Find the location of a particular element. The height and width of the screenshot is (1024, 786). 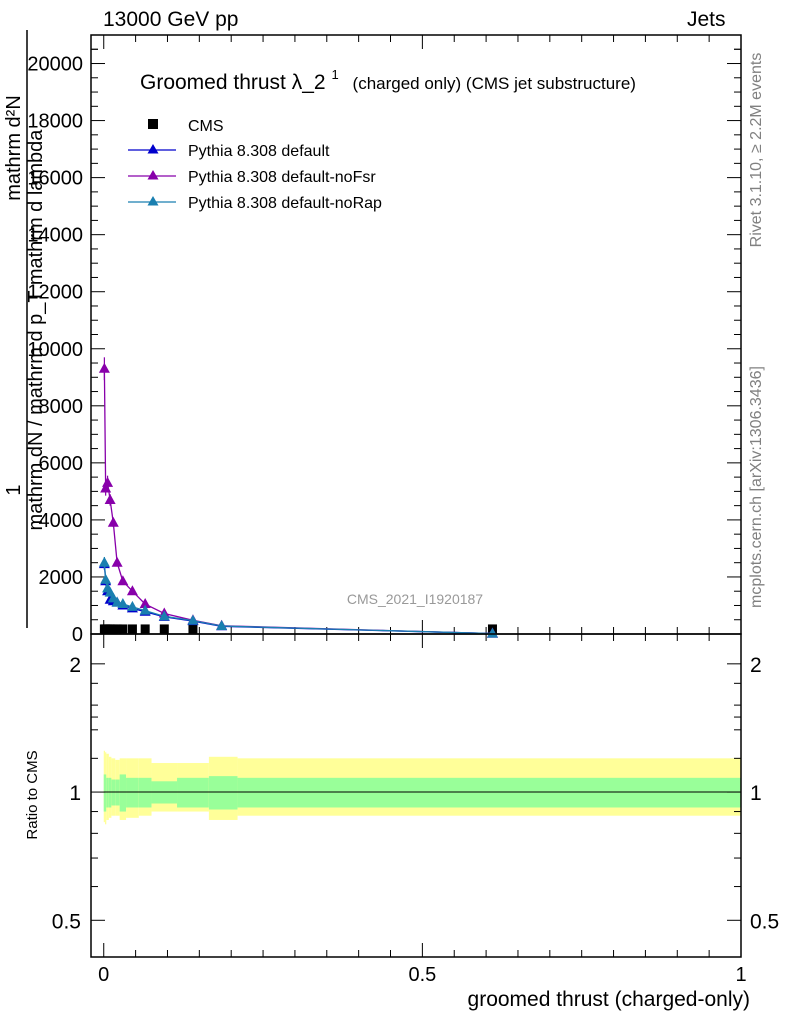

ratio-y-tick-label-right: 0.5 is located at coordinates (764, 921).